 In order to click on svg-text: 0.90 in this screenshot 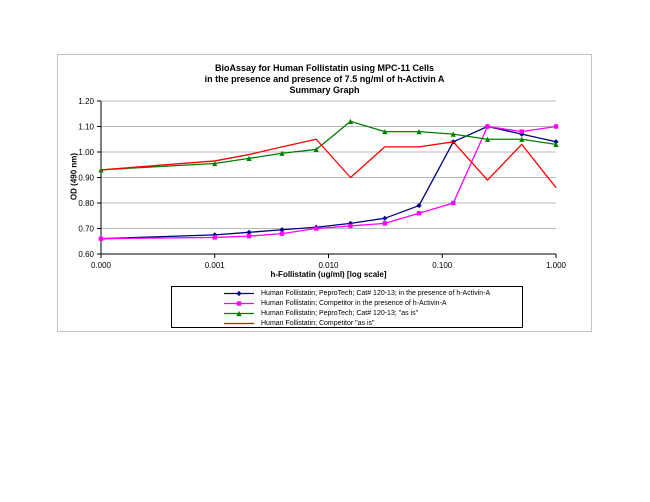, I will do `click(86, 178)`.